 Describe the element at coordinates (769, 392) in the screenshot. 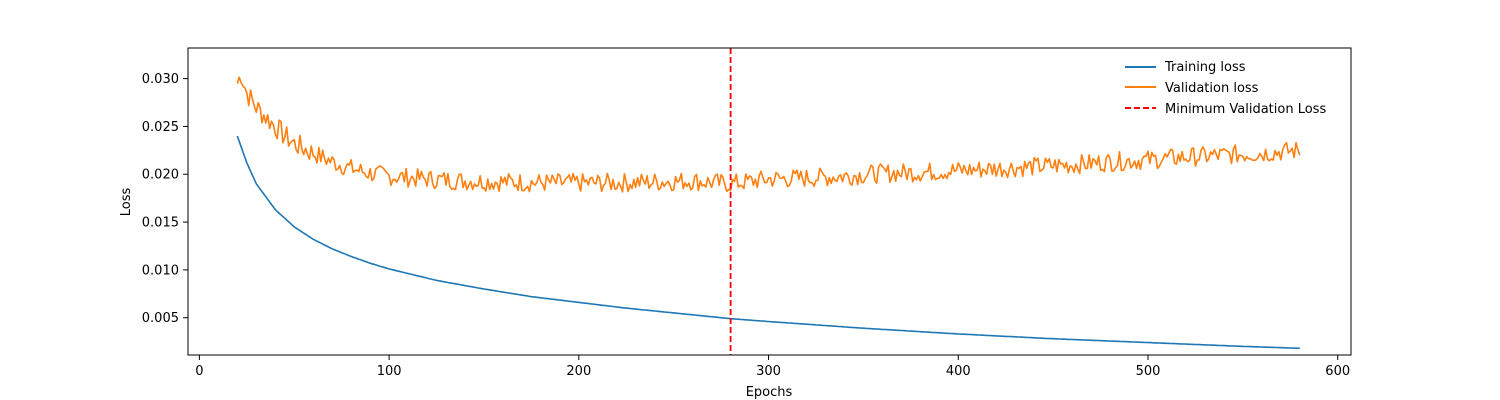

I see `x-axis-label: Epochs` at that location.